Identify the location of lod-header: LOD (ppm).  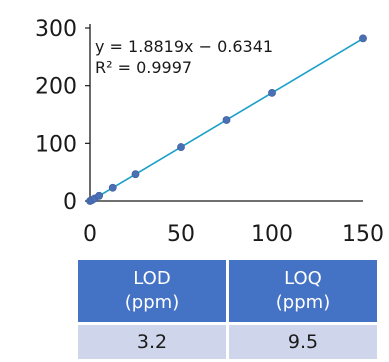
(152, 291).